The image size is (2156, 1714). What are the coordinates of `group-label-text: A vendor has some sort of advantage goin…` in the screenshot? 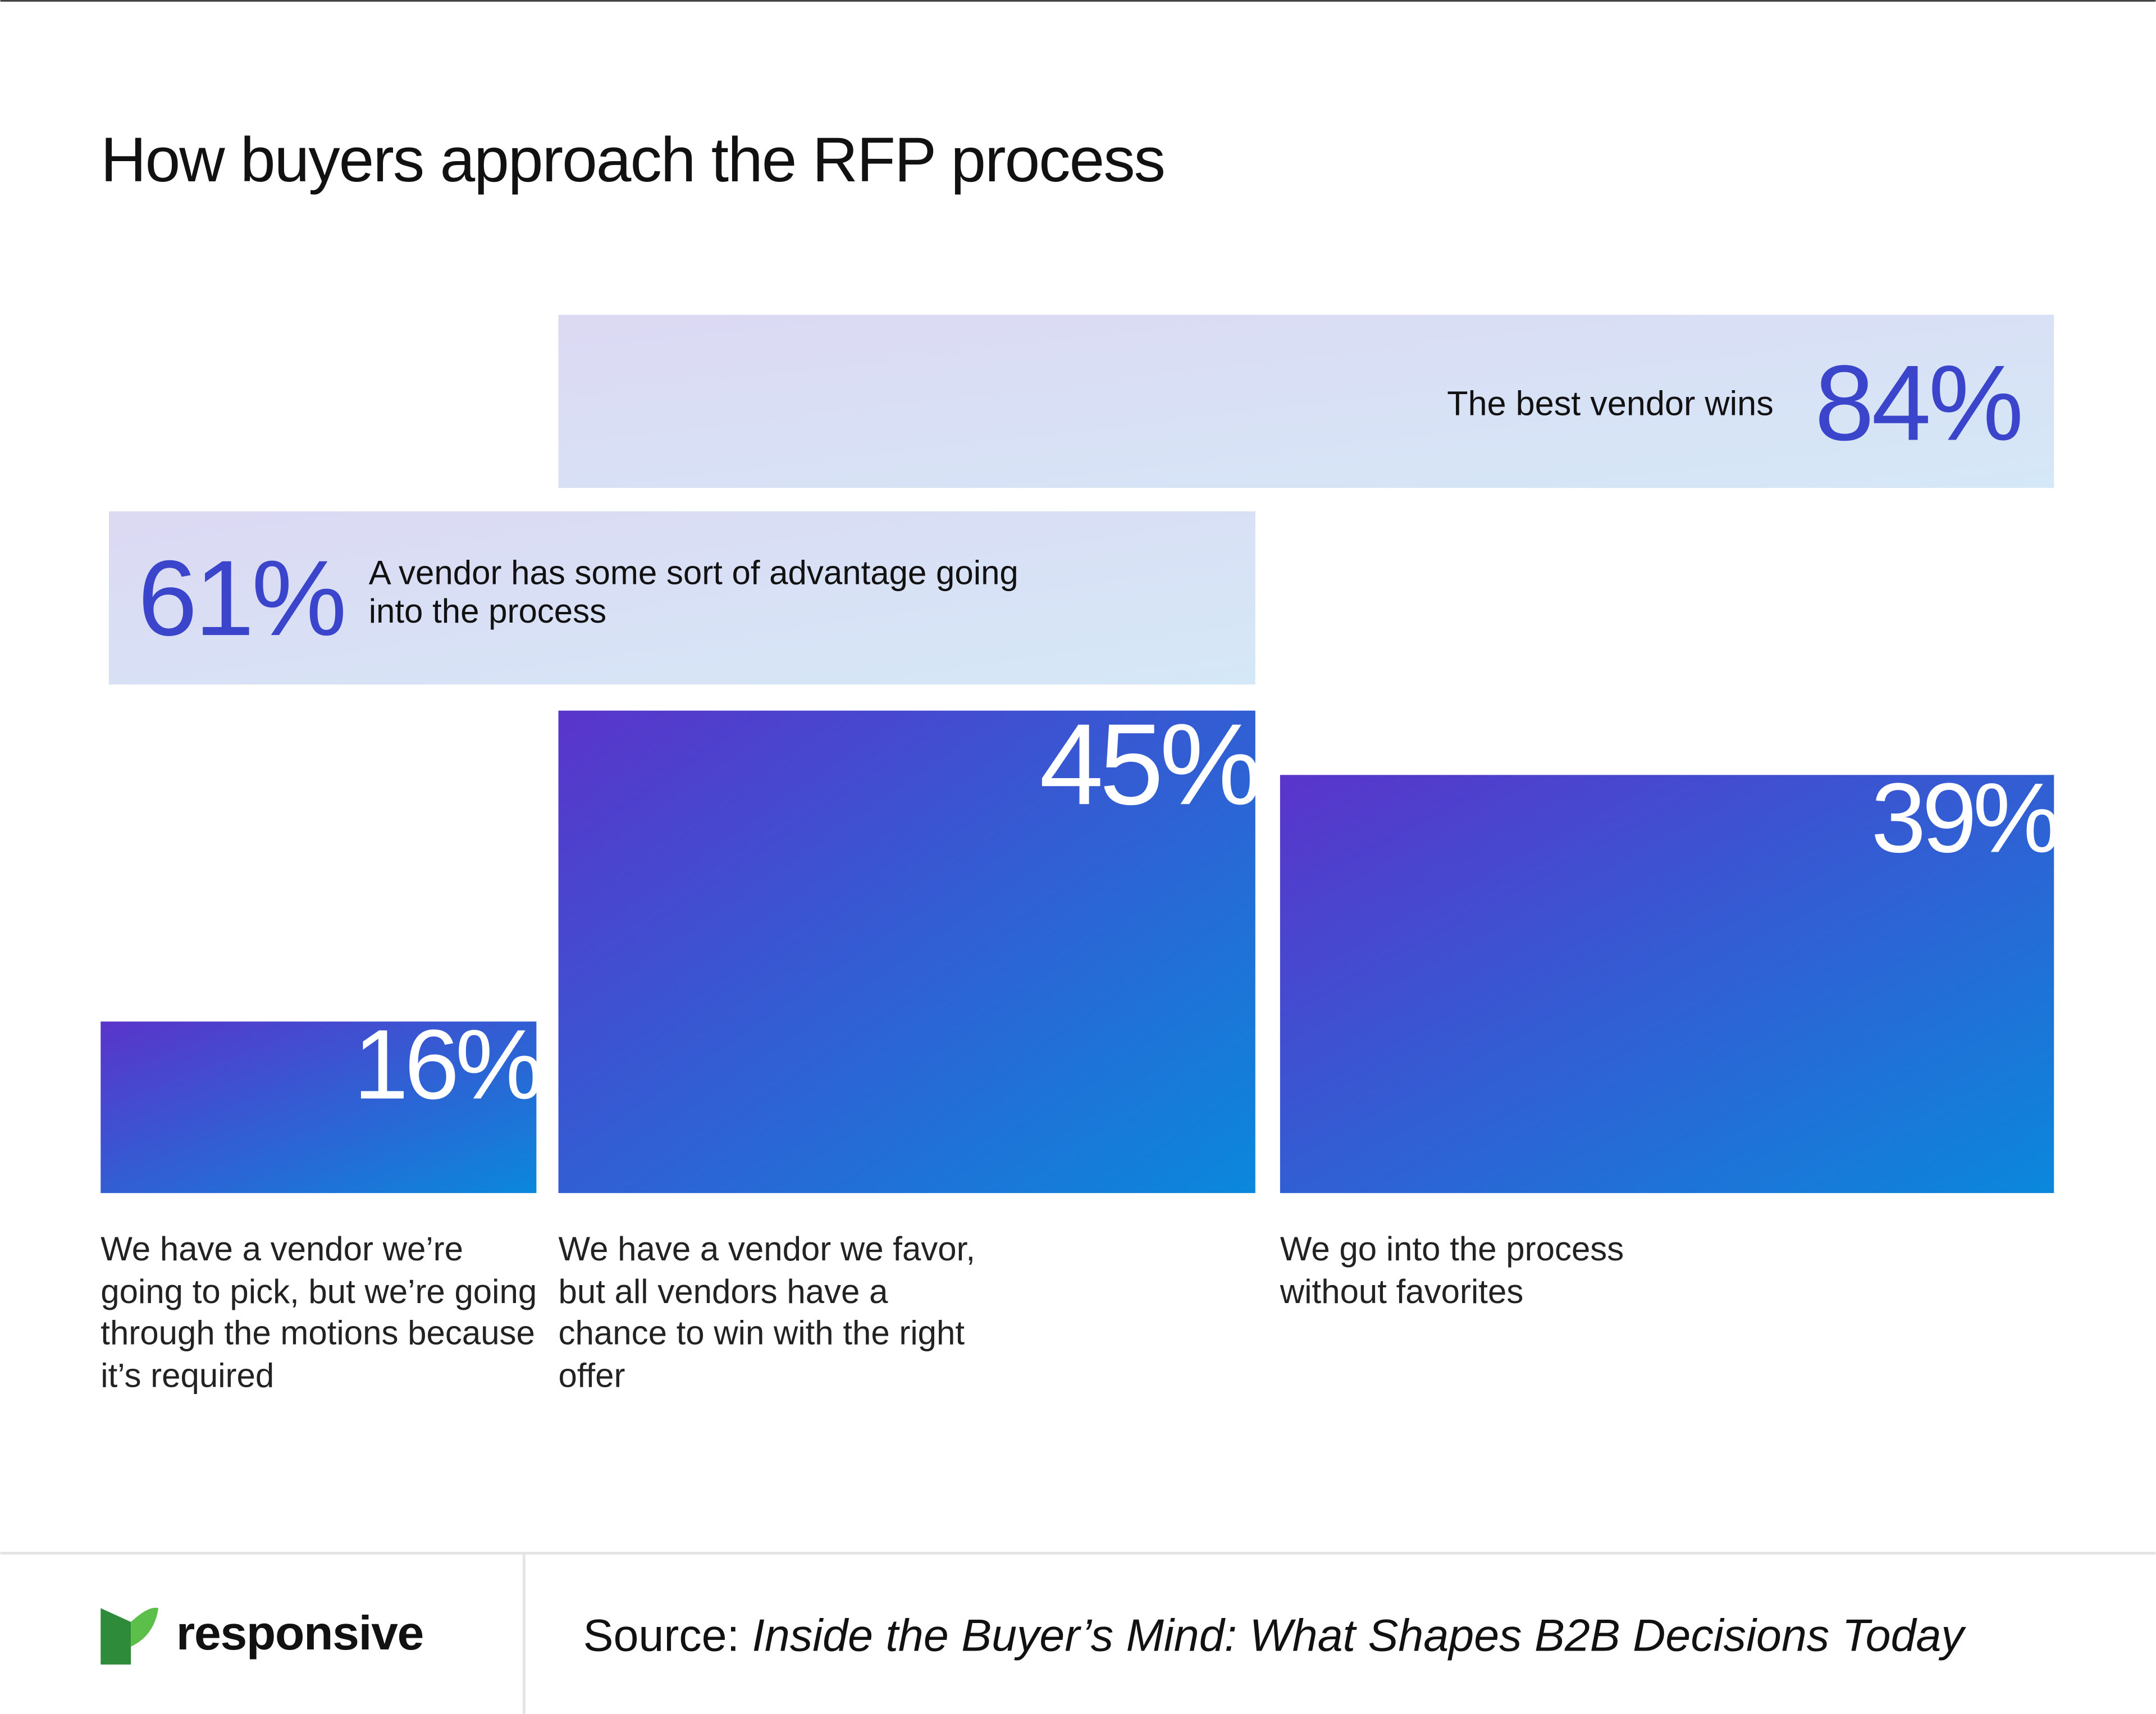 It's located at (693, 593).